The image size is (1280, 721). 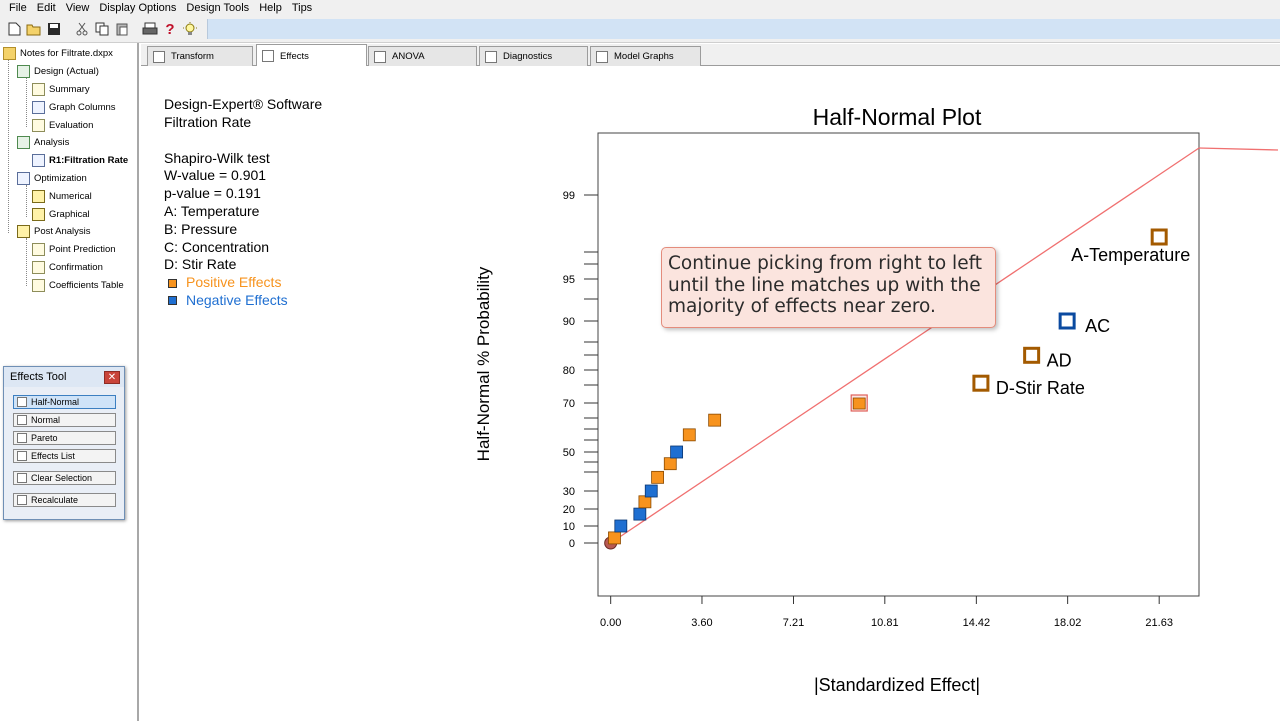 I want to click on tree-item-coefficients-table: Coefficients Table, so click(x=78, y=285).